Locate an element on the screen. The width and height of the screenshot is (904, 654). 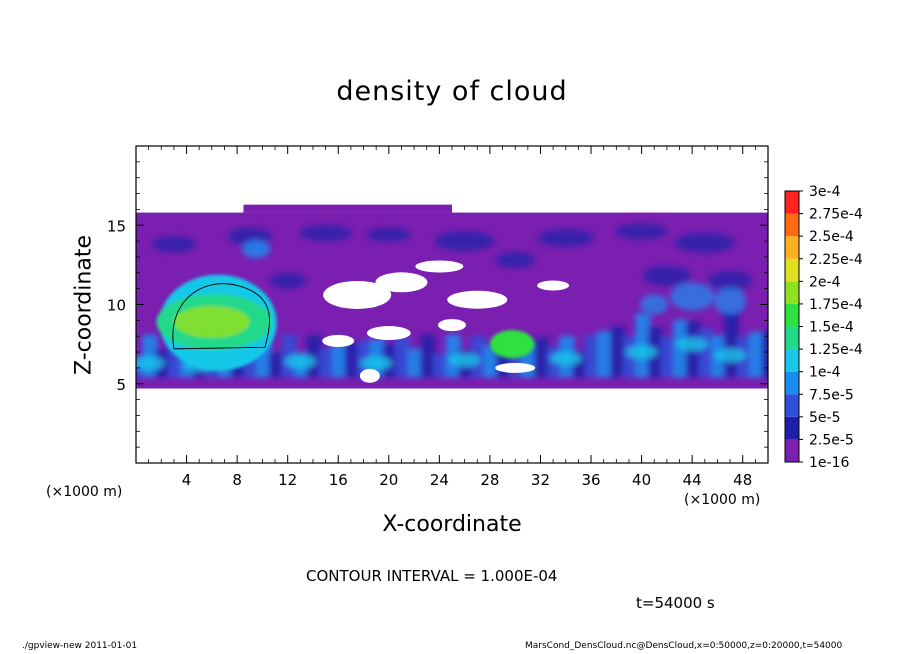
colorbar-label: 1.25e-4 is located at coordinates (836, 350).